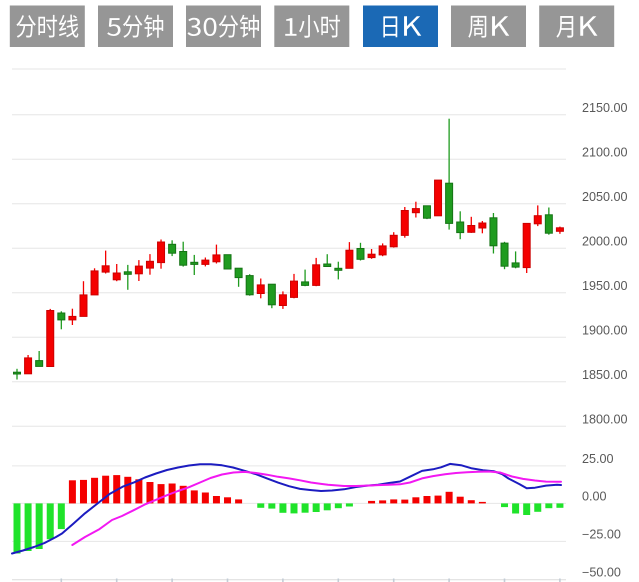 This screenshot has width=639, height=582. Describe the element at coordinates (605, 197) in the screenshot. I see `svg-text: 2050.00` at that location.